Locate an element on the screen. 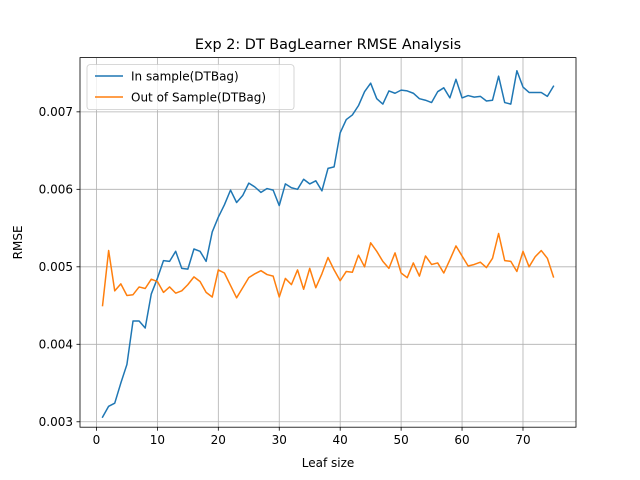 The height and width of the screenshot is (480, 640). legend-label-in-sample: In sample(DTBag) is located at coordinates (185, 77).